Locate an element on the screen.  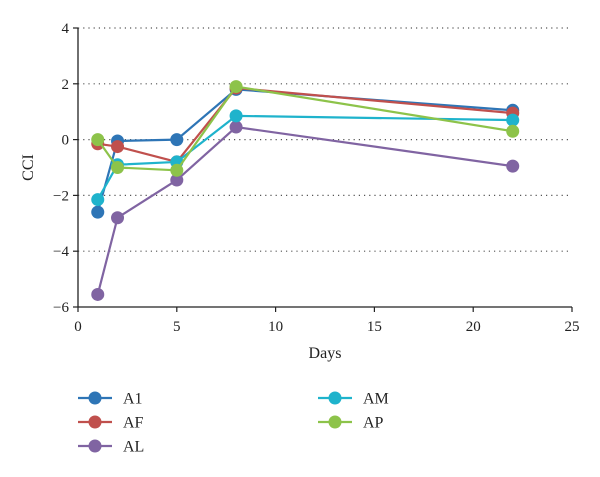
series-af-point is located at coordinates (118, 147).